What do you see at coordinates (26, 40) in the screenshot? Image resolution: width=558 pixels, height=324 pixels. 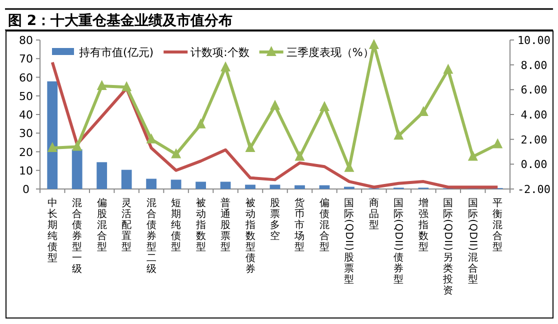 I see `y-tick-label: 80` at bounding box center [26, 40].